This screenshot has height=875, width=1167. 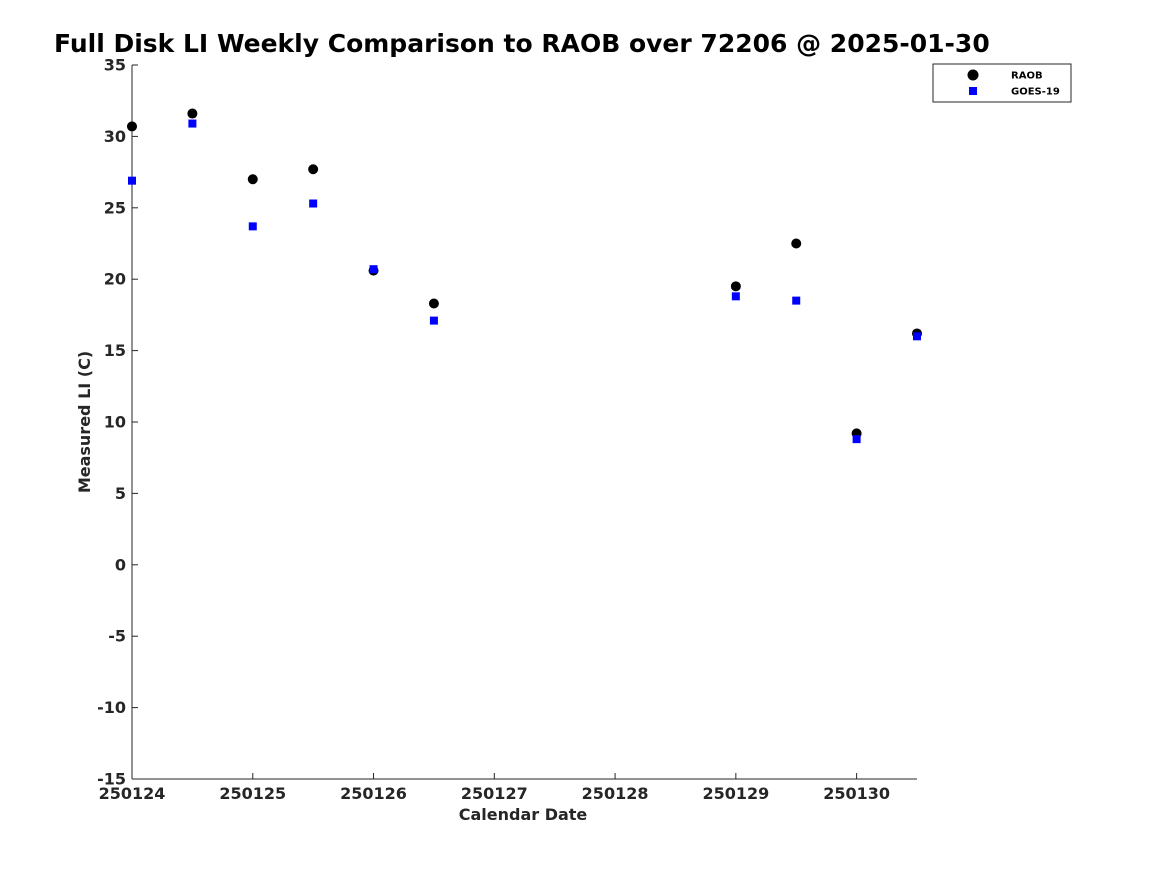 I want to click on y-tick-label: 0, so click(x=120, y=564).